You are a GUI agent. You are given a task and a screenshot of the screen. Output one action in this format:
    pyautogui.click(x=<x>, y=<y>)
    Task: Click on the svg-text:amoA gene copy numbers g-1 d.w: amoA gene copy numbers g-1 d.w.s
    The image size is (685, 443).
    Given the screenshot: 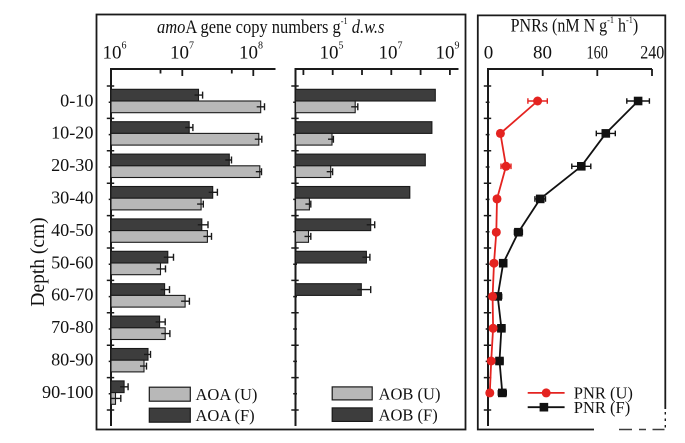 What is the action you would take?
    pyautogui.click(x=270, y=26)
    